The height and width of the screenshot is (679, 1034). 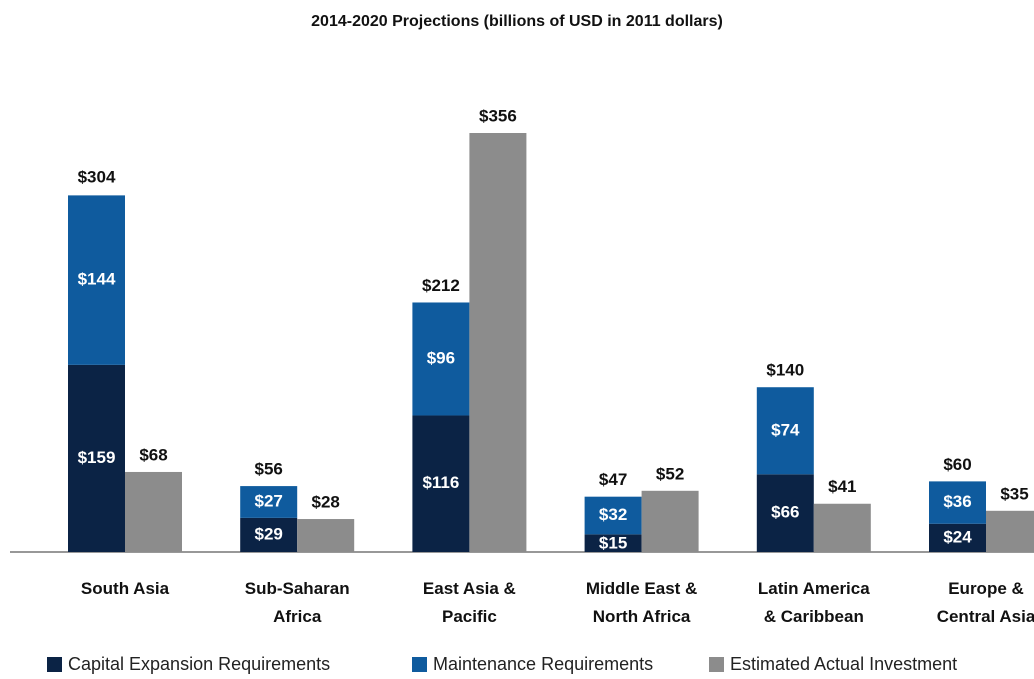 I want to click on value-label: $24, so click(x=957, y=536).